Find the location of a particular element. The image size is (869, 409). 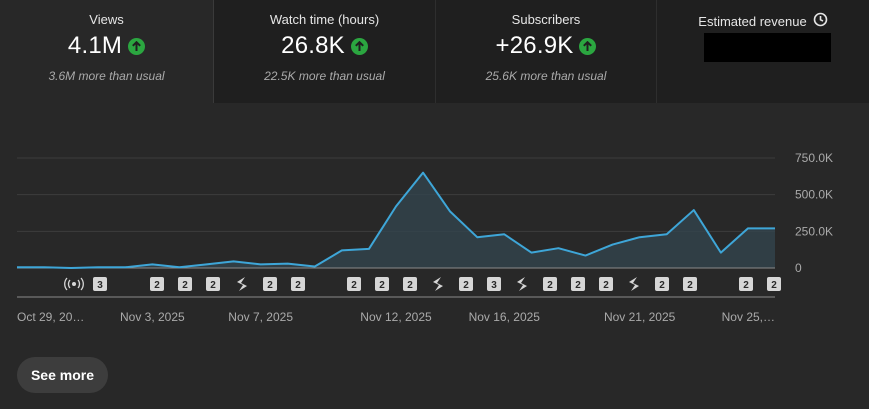

live-broadcast-waves is located at coordinates (74, 284).